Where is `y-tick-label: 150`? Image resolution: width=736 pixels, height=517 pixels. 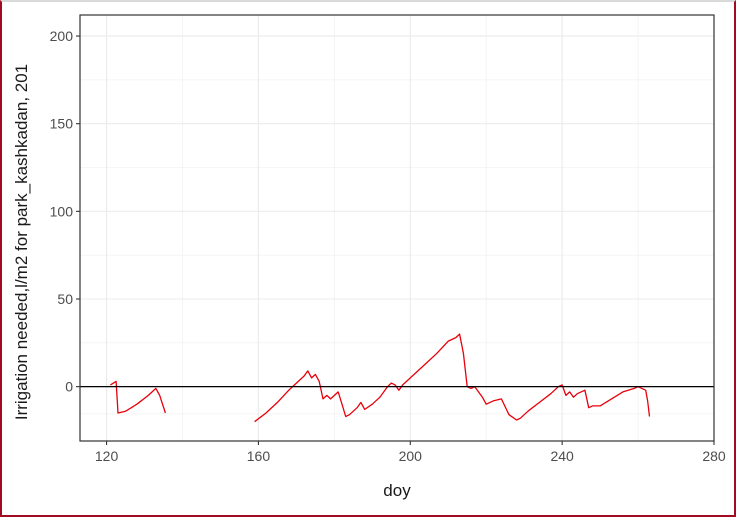 y-tick-label: 150 is located at coordinates (62, 124).